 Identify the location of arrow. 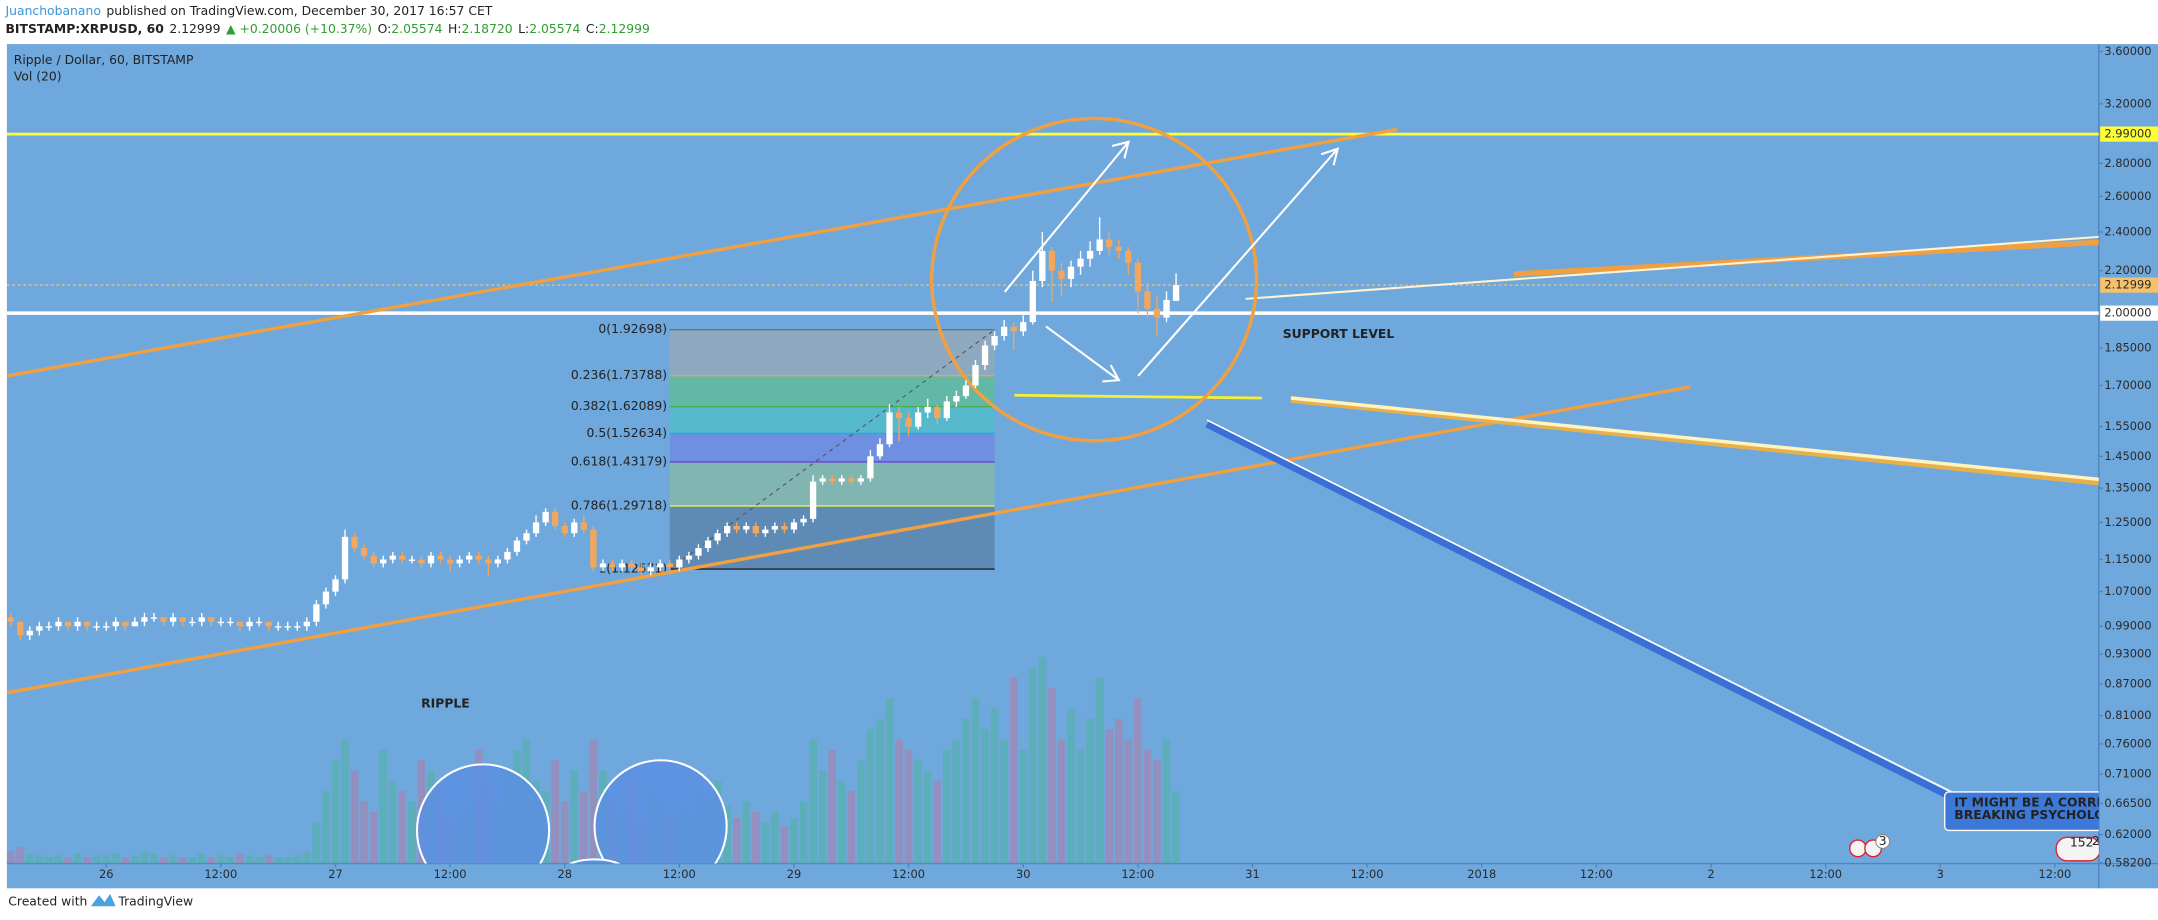
(1082, 353).